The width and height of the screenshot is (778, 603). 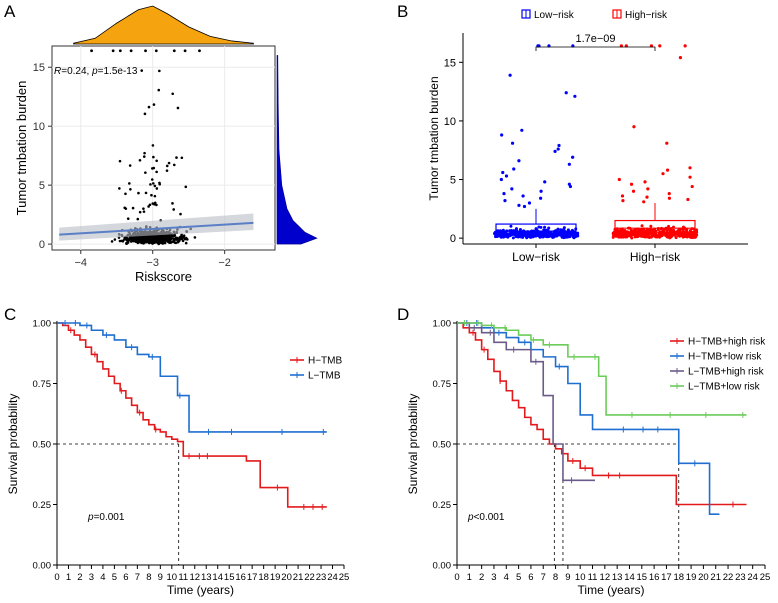 I want to click on panel-c-x-tick-label: 13, so click(x=206, y=577).